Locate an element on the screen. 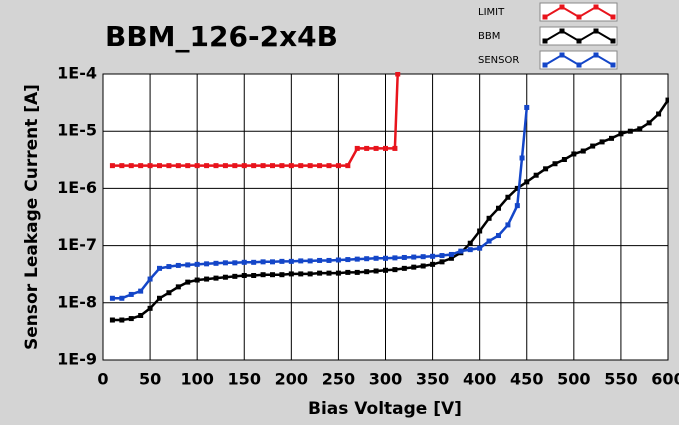 This screenshot has width=679, height=425. x-tick-label: 550 is located at coordinates (620, 379).